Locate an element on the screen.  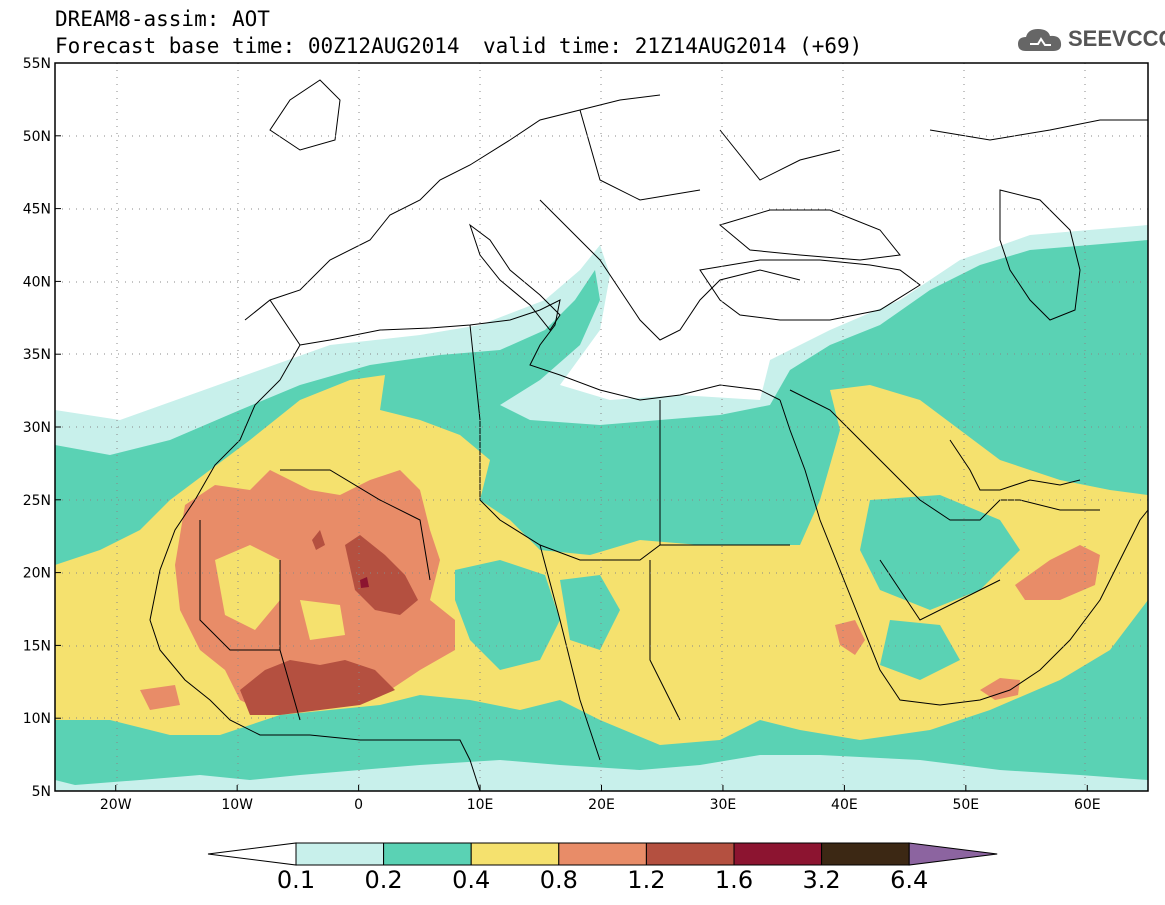
aot-level-1.2-south is located at coordinates (317, 687).